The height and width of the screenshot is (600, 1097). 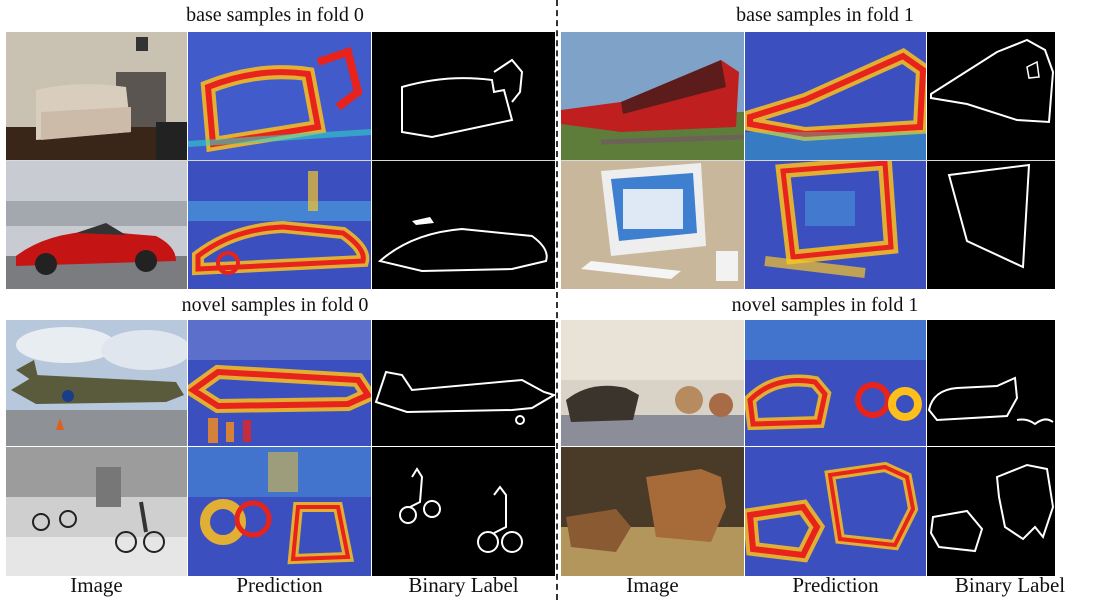 I want to click on binary-label-cow, so click(x=991, y=511).